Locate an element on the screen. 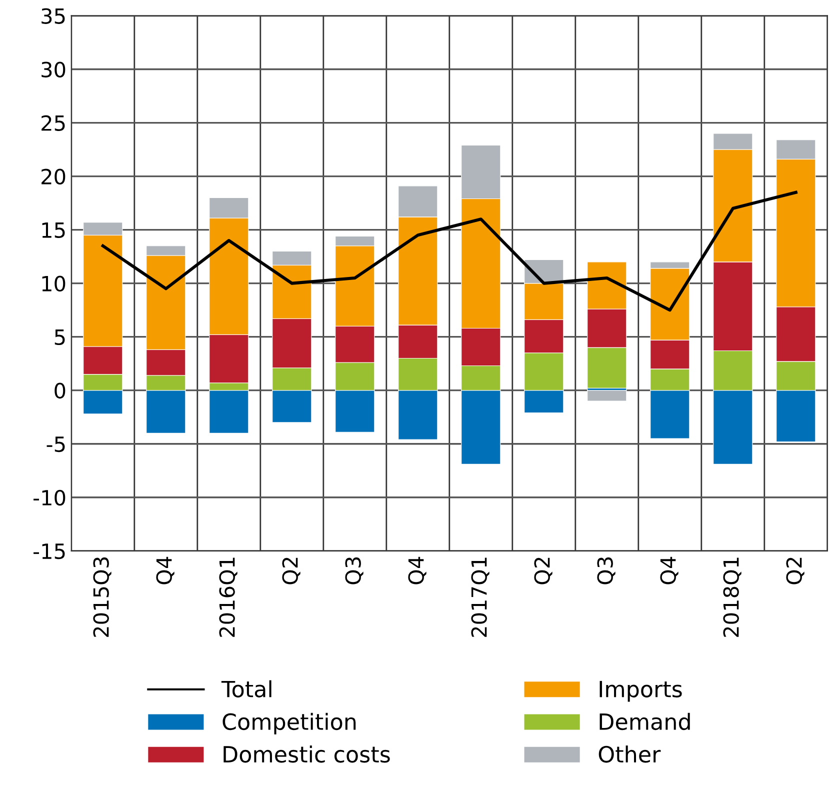 The height and width of the screenshot is (787, 840). y-tick-label: 20 is located at coordinates (54, 176).